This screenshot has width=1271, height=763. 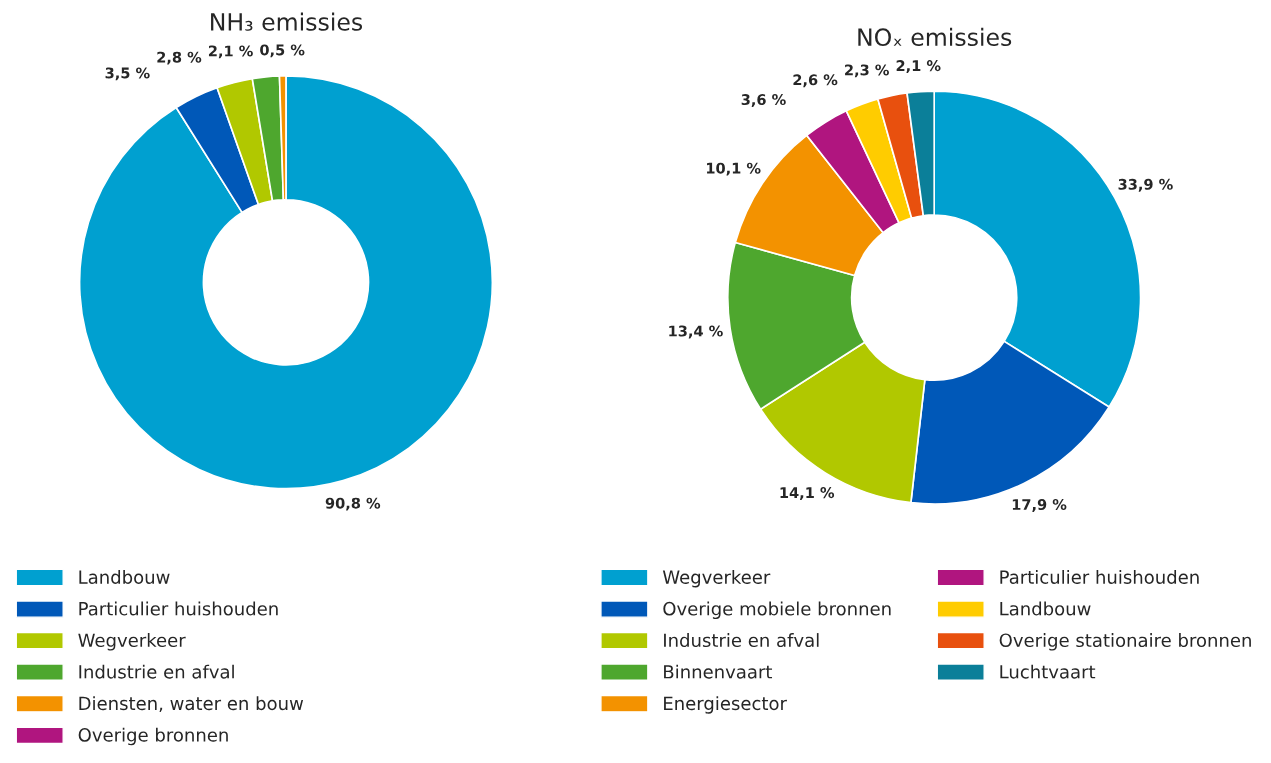 I want to click on data-label: 17,9 %, so click(x=1039, y=505).